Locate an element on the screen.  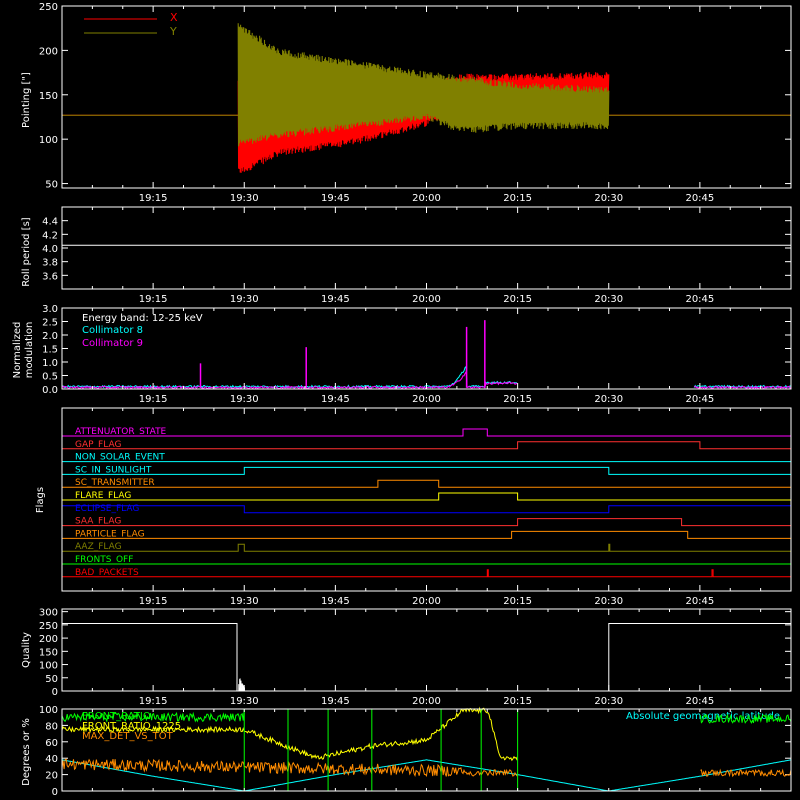
pointing-legend-y: Y is located at coordinates (173, 31).